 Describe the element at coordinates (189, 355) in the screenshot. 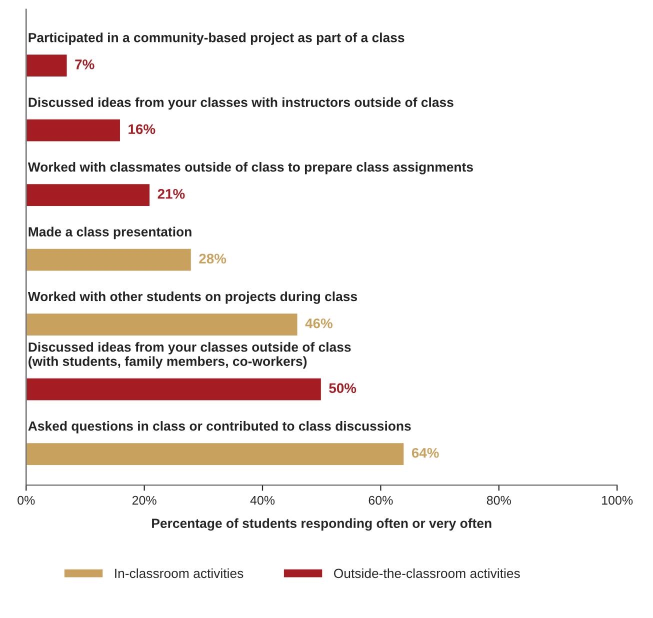

I see `y-tick-label: Discussed ideas from your classes outside of class (with students, family members, co-workers)` at that location.